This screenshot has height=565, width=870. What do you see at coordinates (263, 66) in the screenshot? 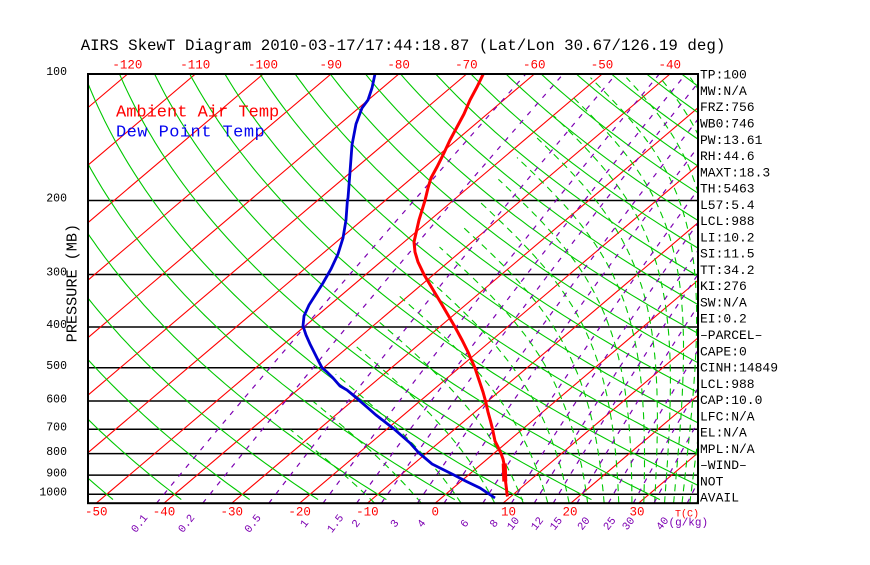
I see `svg-text: -100` at bounding box center [263, 66].